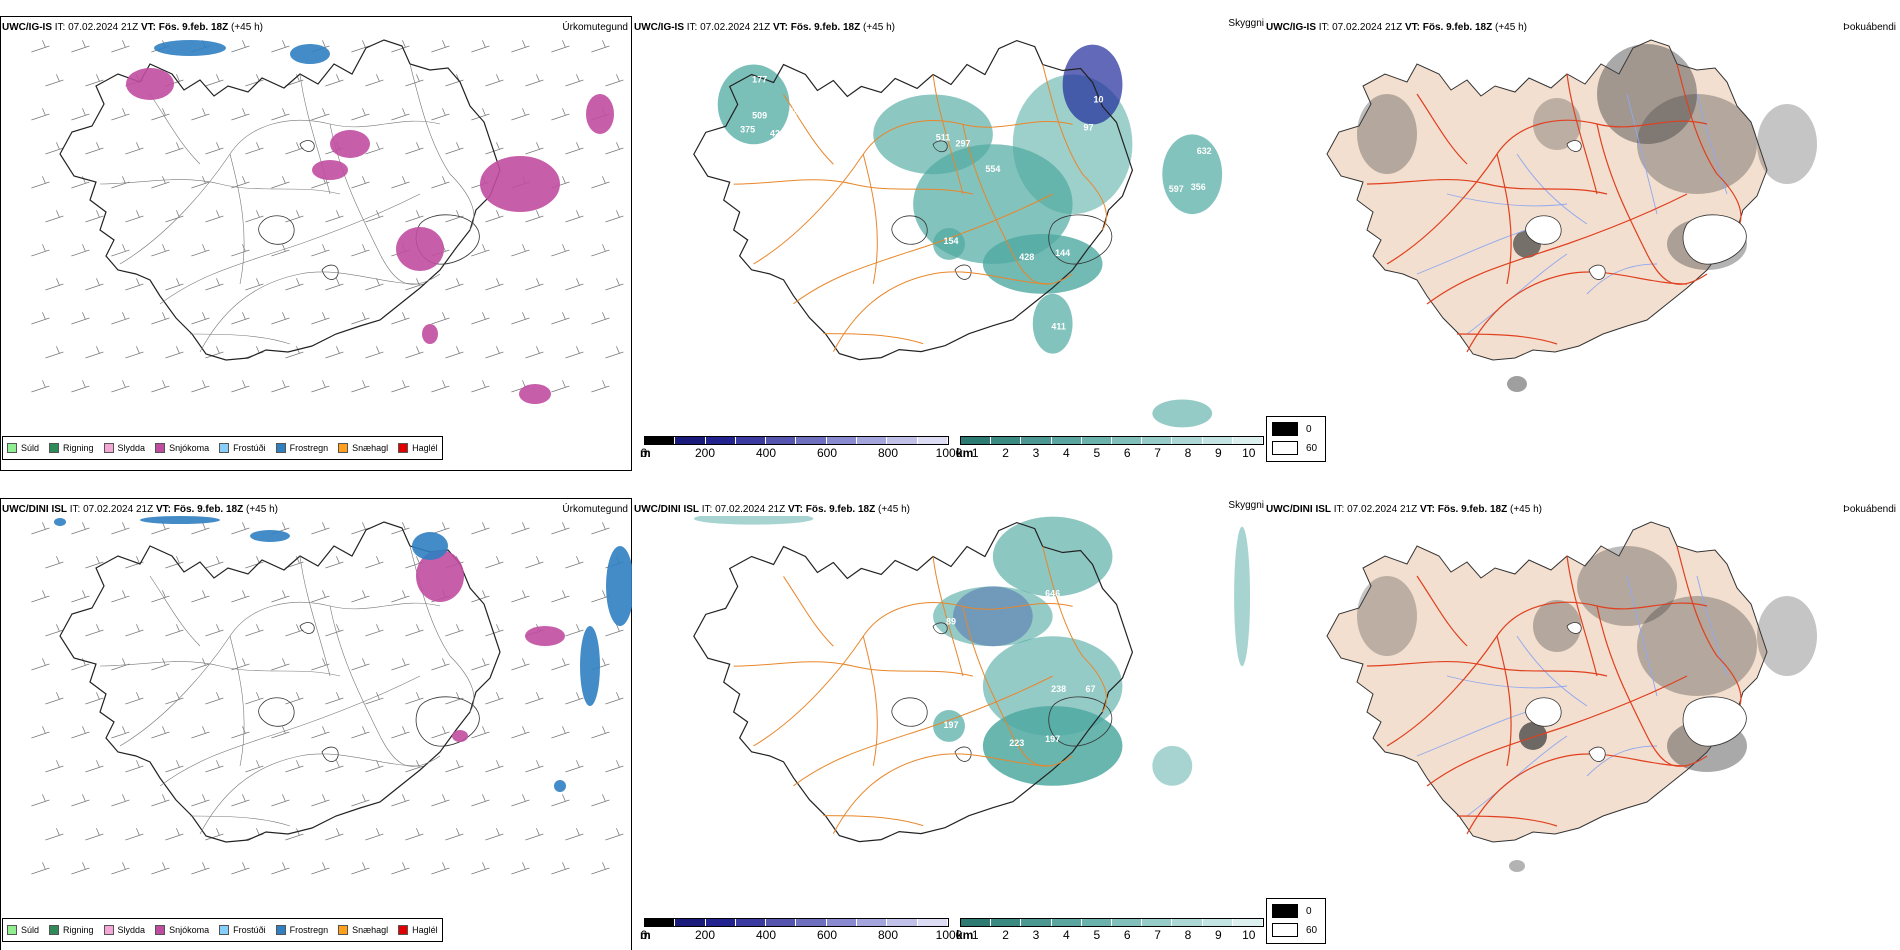 The height and width of the screenshot is (950, 1900). I want to click on river-line, so click(1507, 682).